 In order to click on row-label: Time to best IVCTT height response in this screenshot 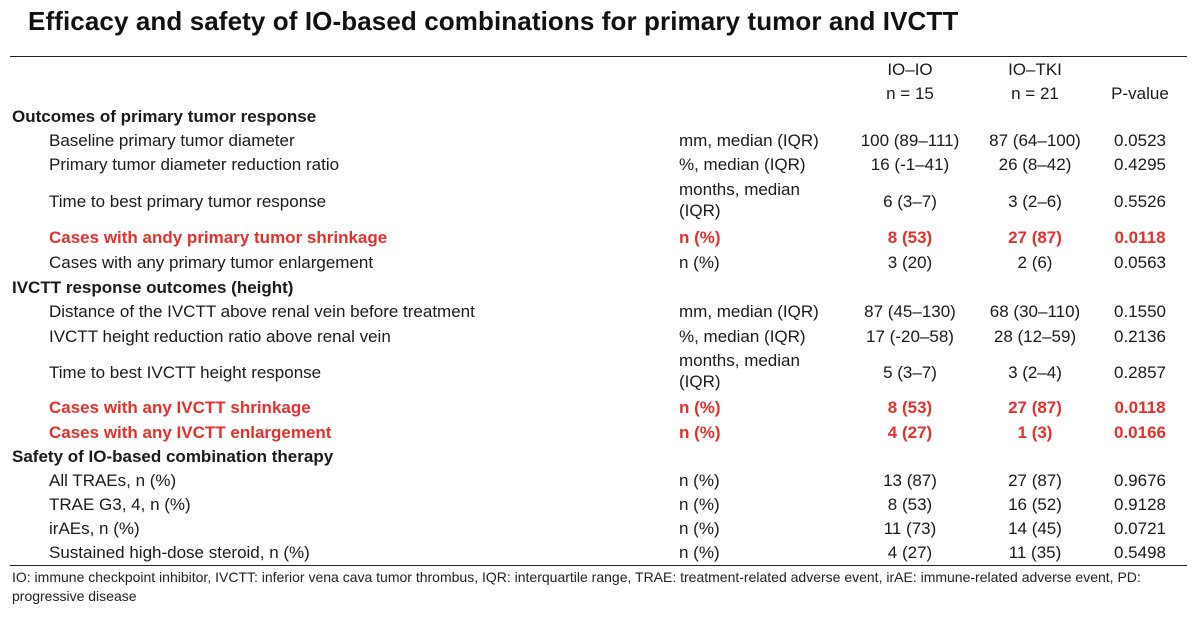, I will do `click(185, 372)`.